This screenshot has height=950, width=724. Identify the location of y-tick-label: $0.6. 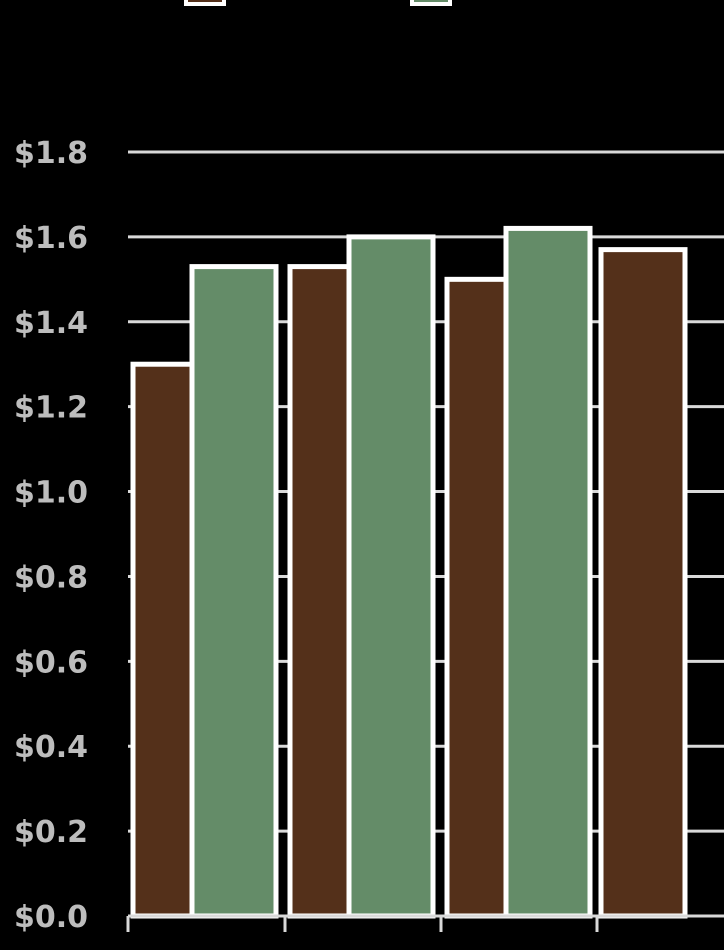
(51, 662).